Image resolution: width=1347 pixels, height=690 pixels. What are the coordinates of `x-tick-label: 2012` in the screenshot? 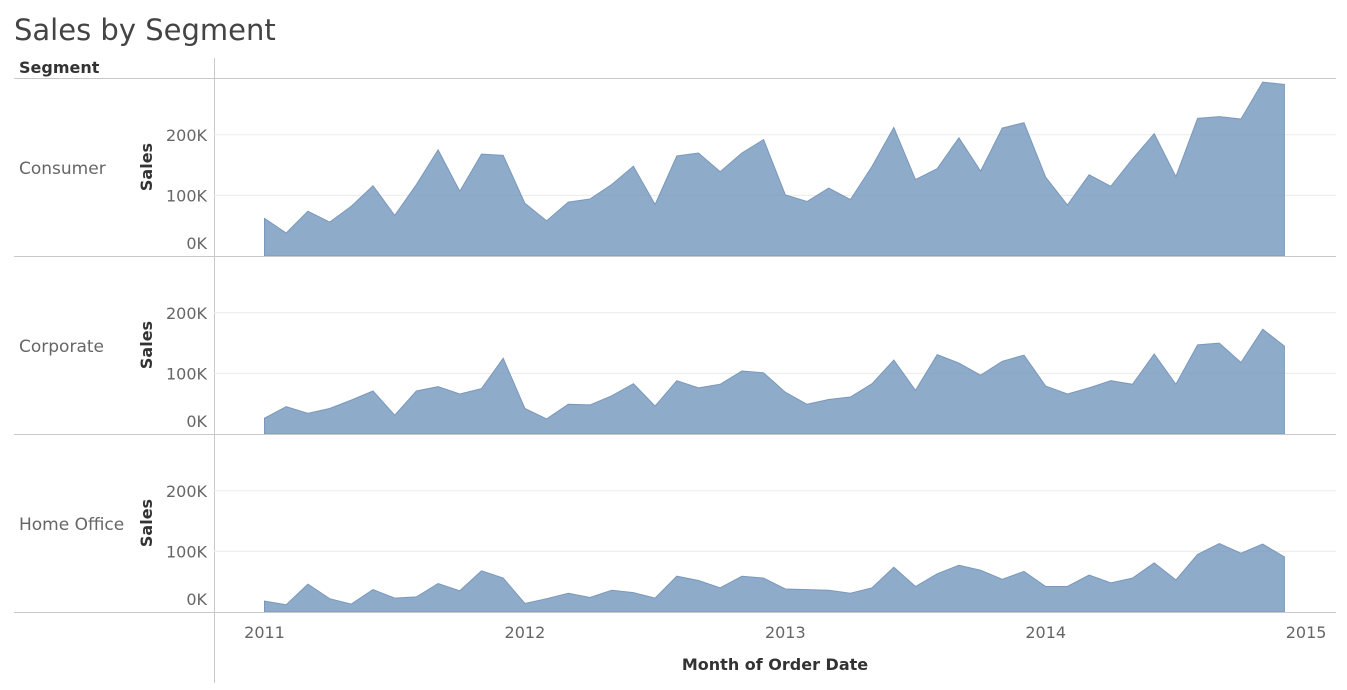 It's located at (525, 632).